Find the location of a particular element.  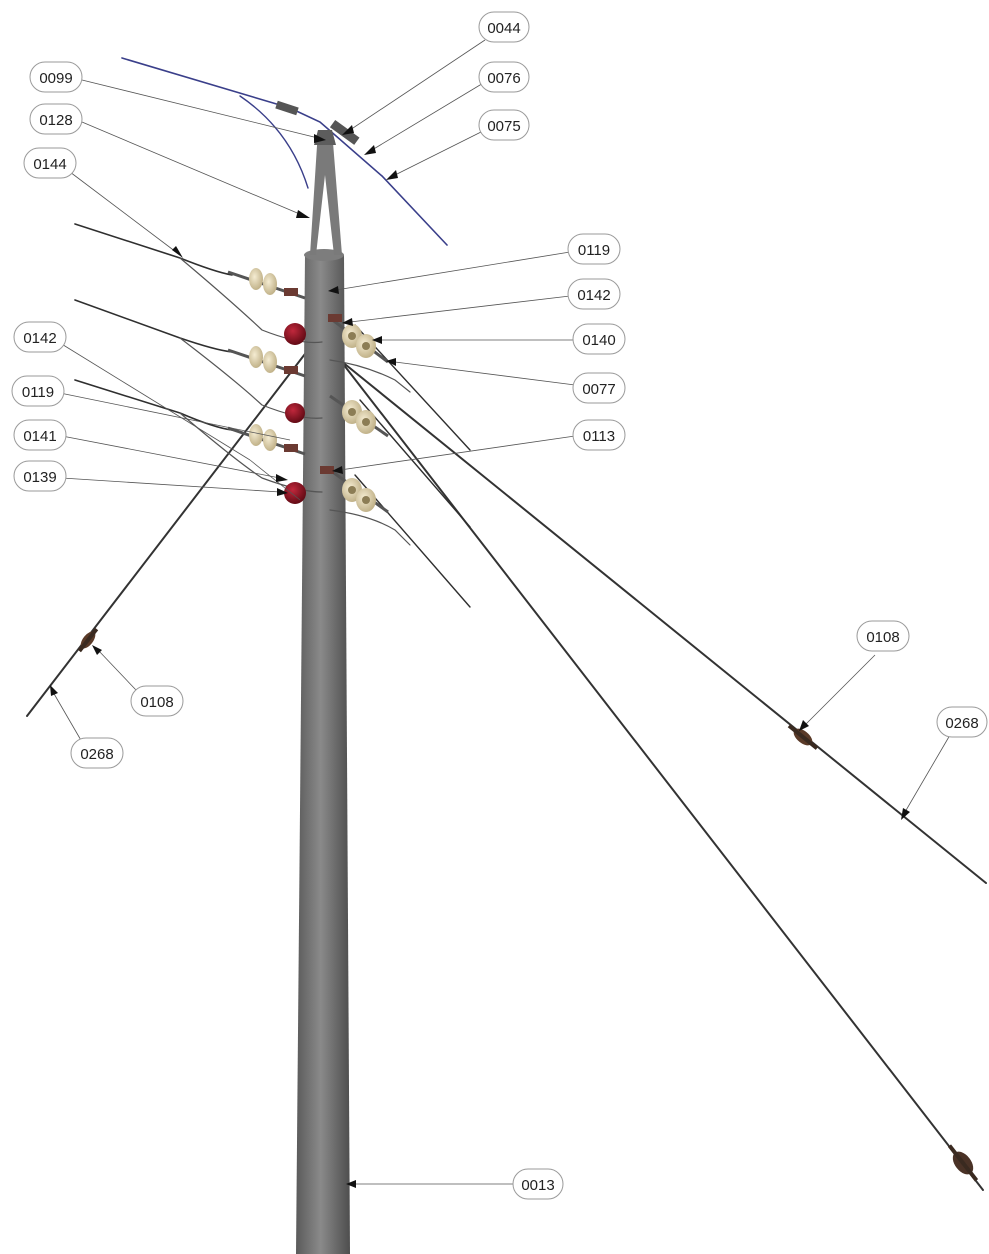

callout-0141: 0141 is located at coordinates (40, 435).